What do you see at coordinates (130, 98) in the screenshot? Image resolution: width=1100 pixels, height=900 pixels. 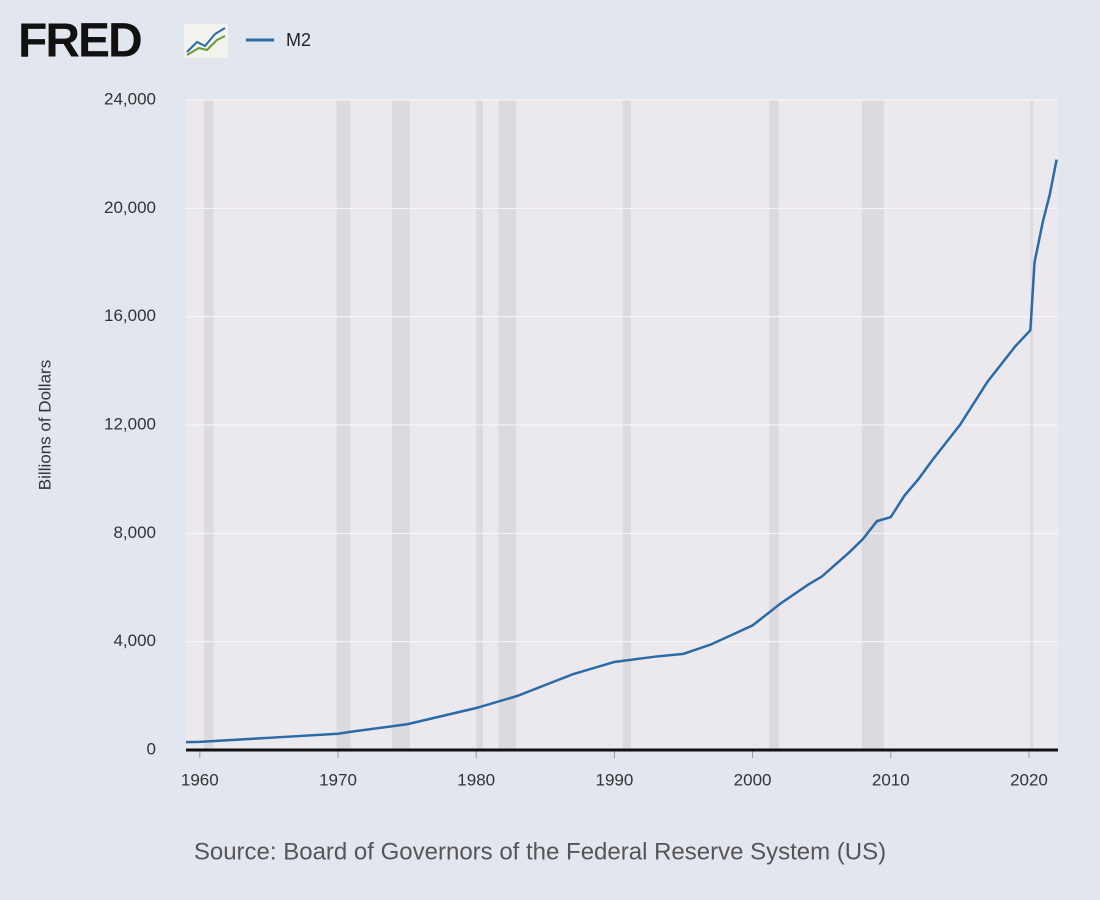 I see `y-tick-label: 24,000` at bounding box center [130, 98].